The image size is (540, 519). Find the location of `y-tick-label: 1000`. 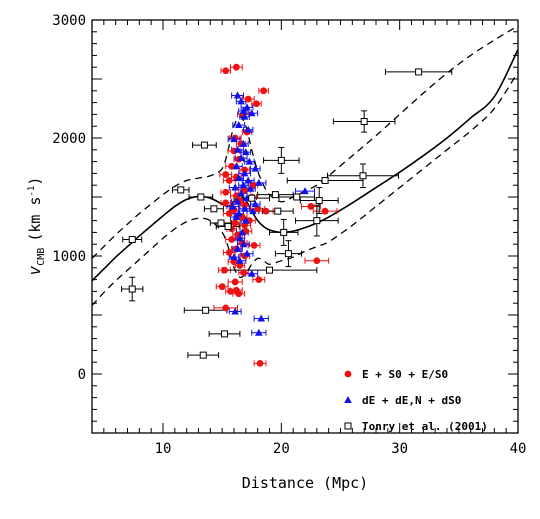

y-tick-label: 1000 is located at coordinates (69, 257).